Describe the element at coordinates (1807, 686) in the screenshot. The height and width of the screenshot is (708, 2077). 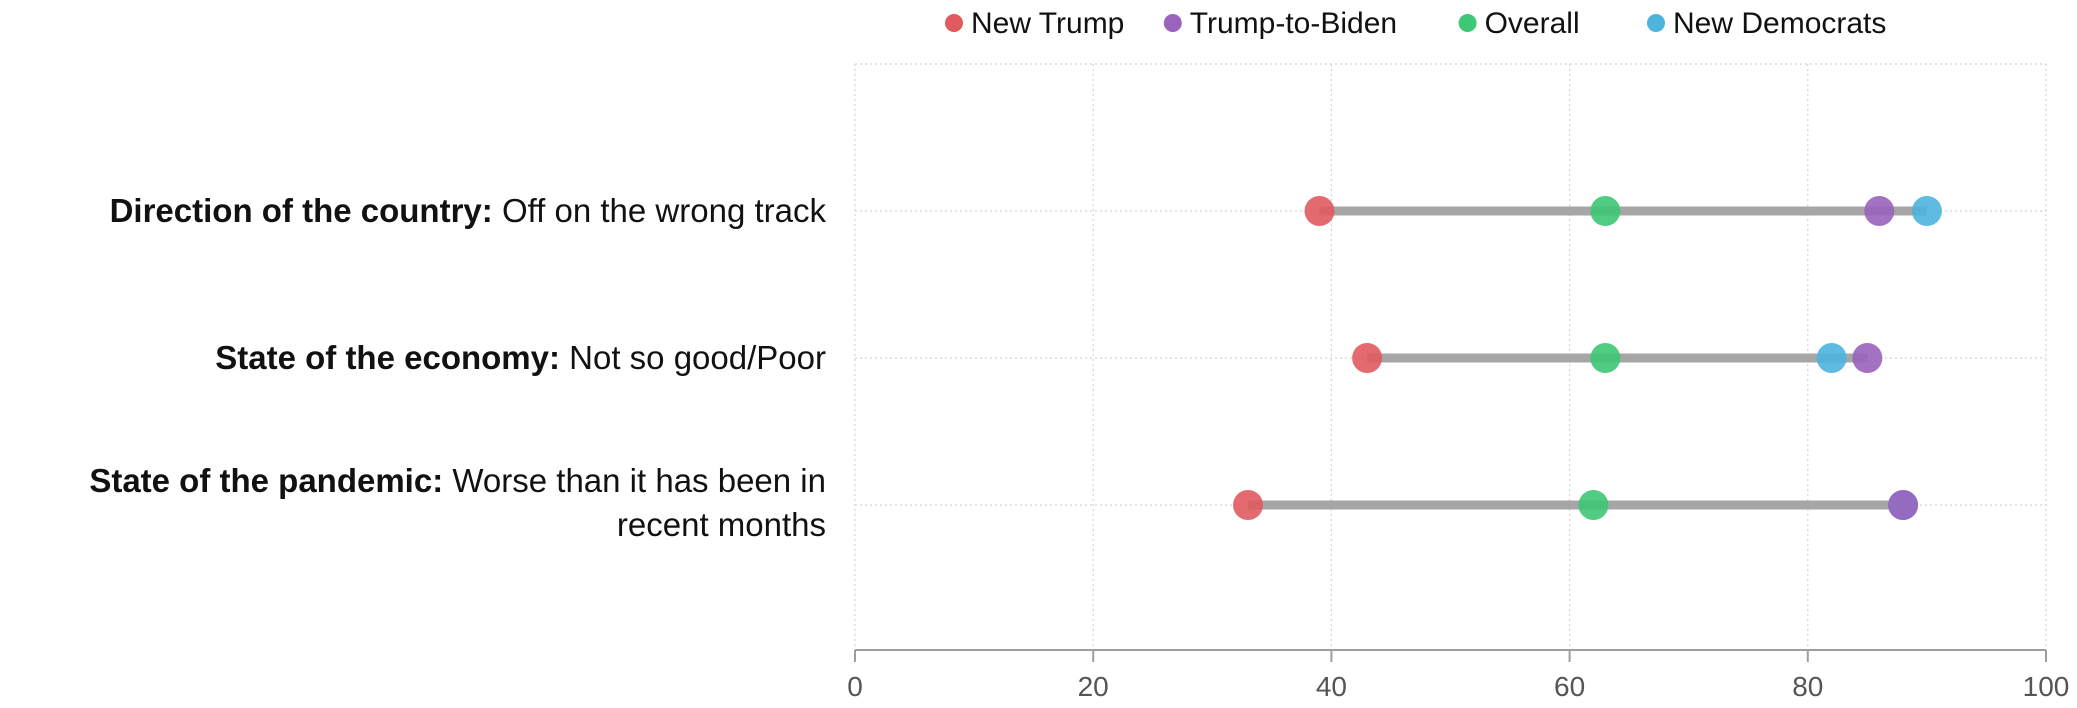
I see `x-tick-label: 80` at that location.